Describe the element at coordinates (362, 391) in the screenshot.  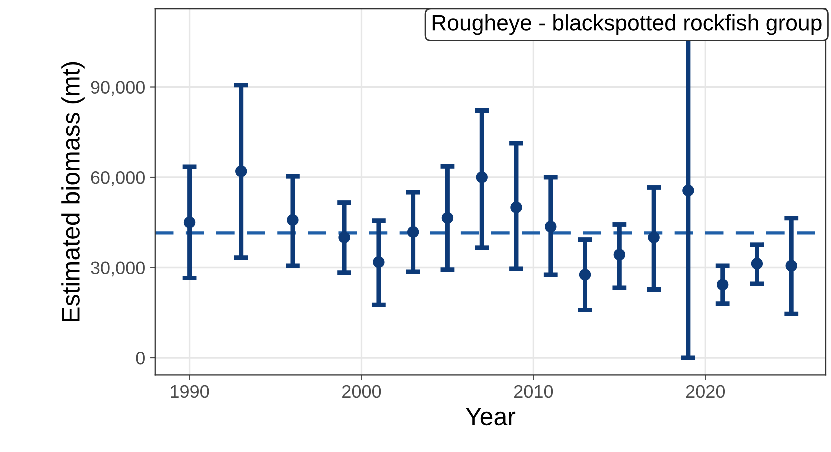
I see `x-tick-label: 2000` at that location.